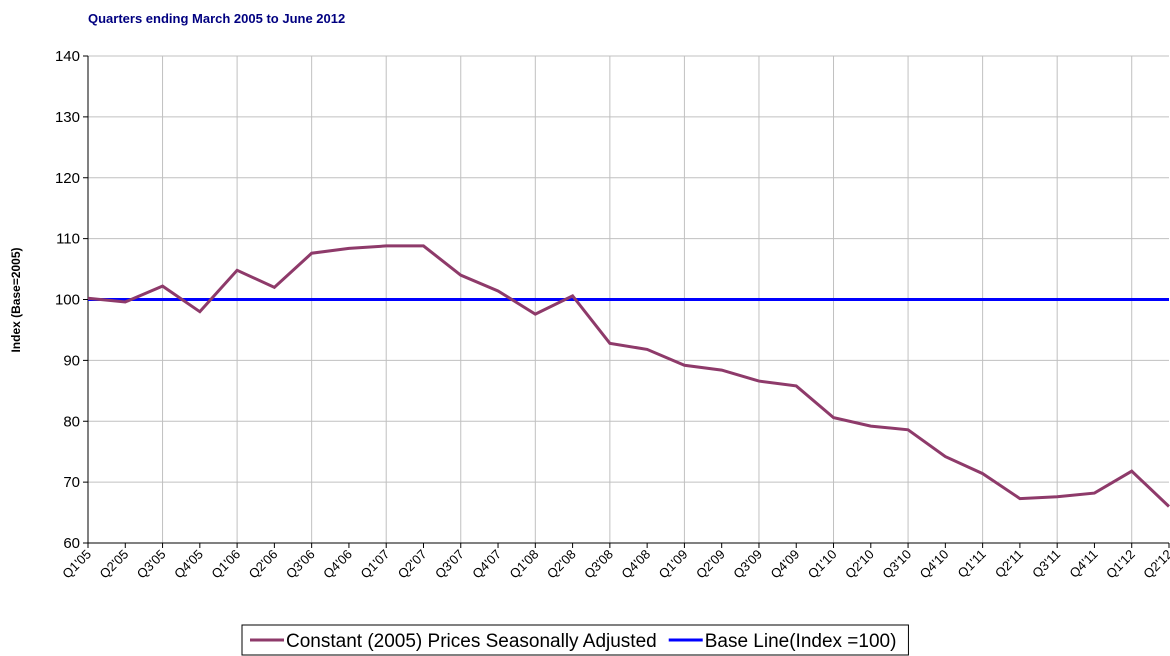  What do you see at coordinates (151, 564) in the screenshot?
I see `x-tick-label: Q3'05` at bounding box center [151, 564].